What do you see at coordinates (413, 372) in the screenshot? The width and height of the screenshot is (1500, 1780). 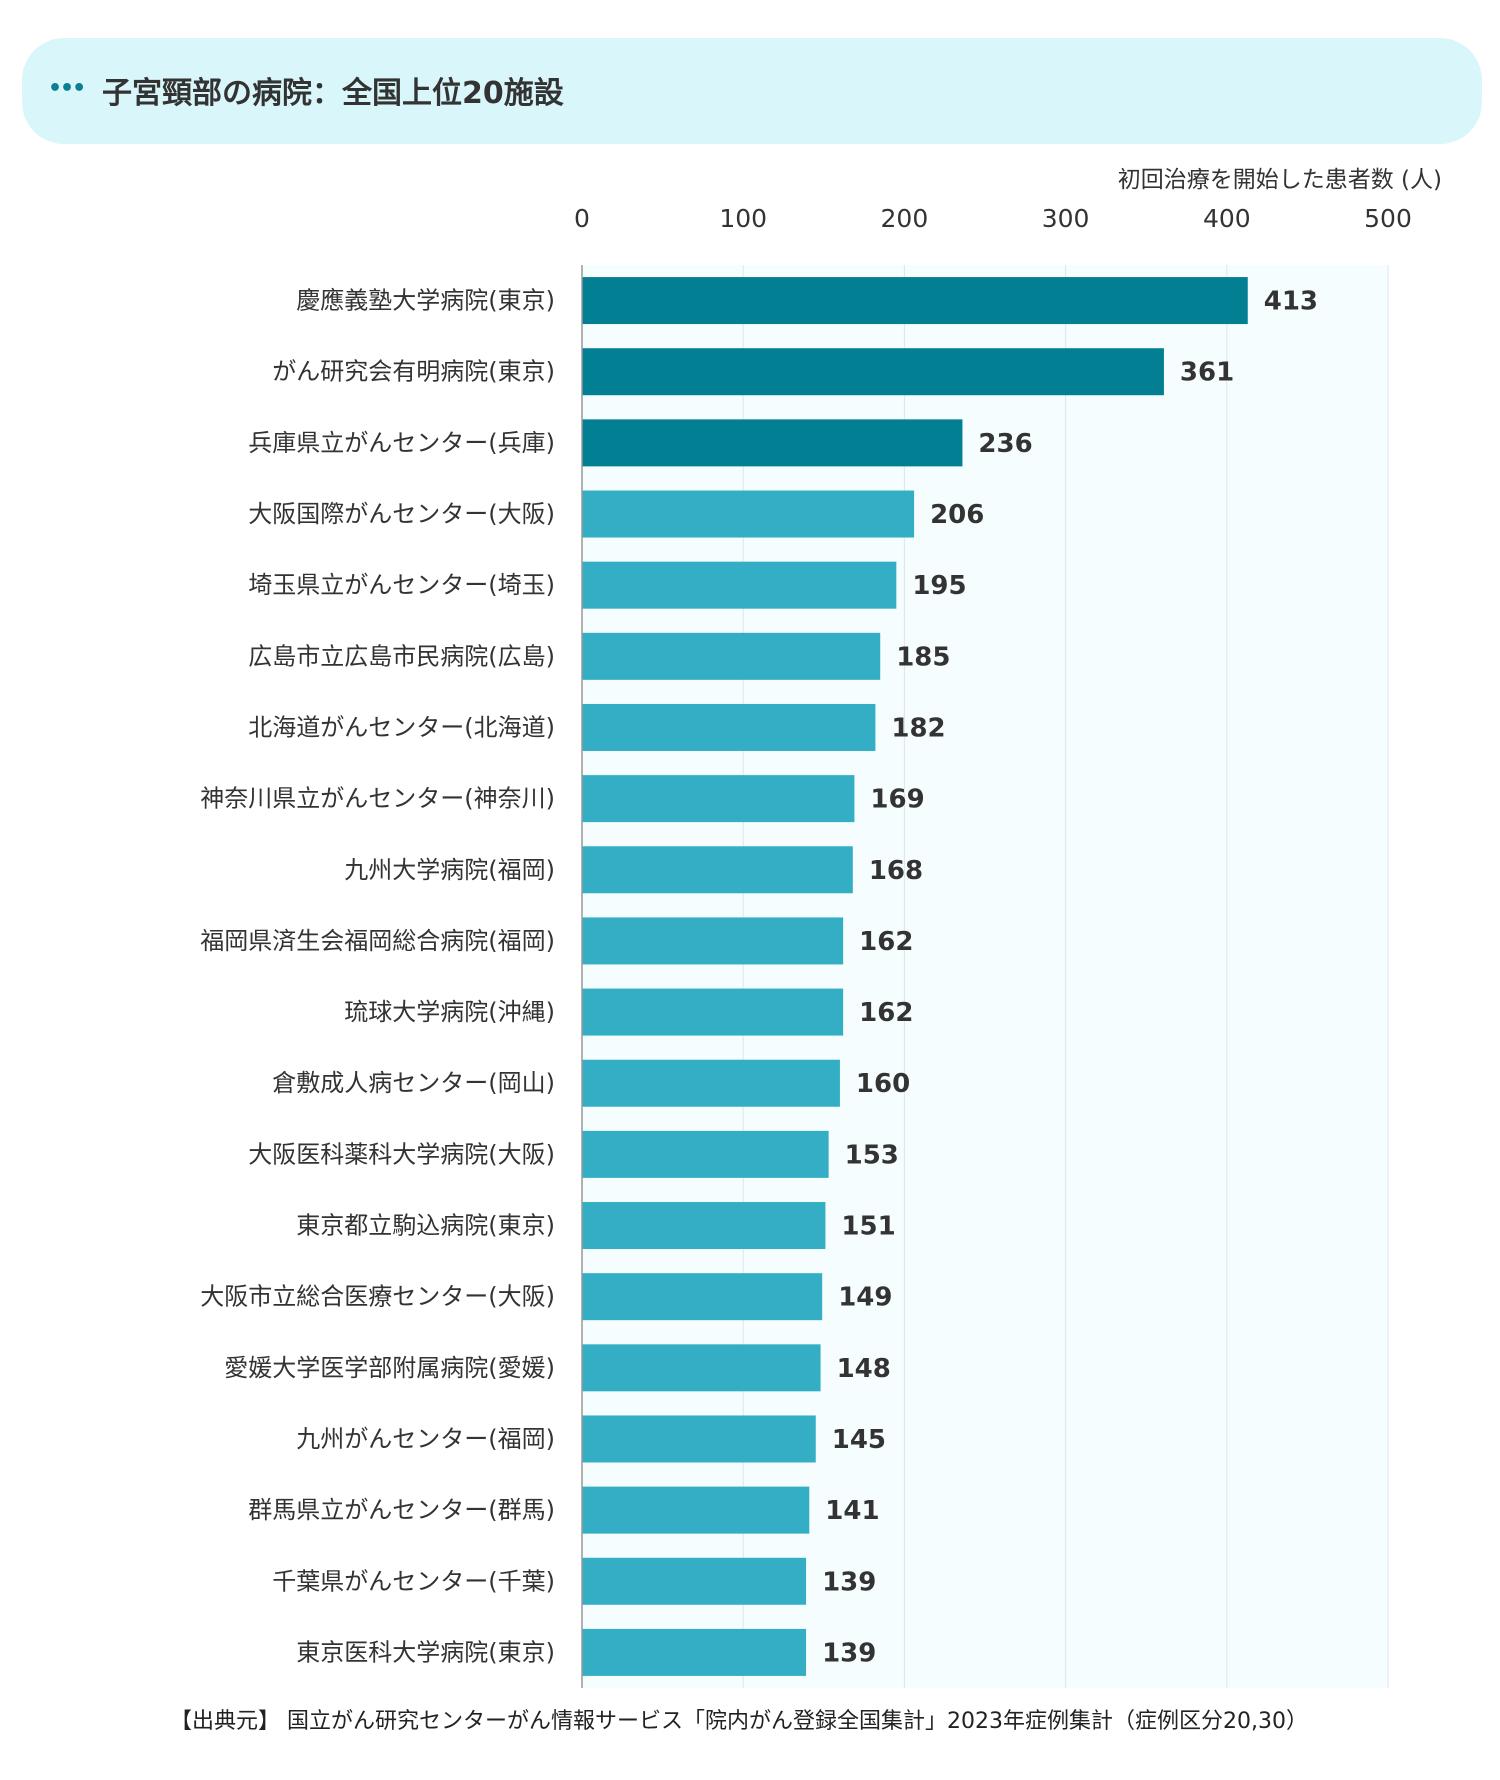 I see `category-label: がん研究会有明病院(東京)` at bounding box center [413, 372].